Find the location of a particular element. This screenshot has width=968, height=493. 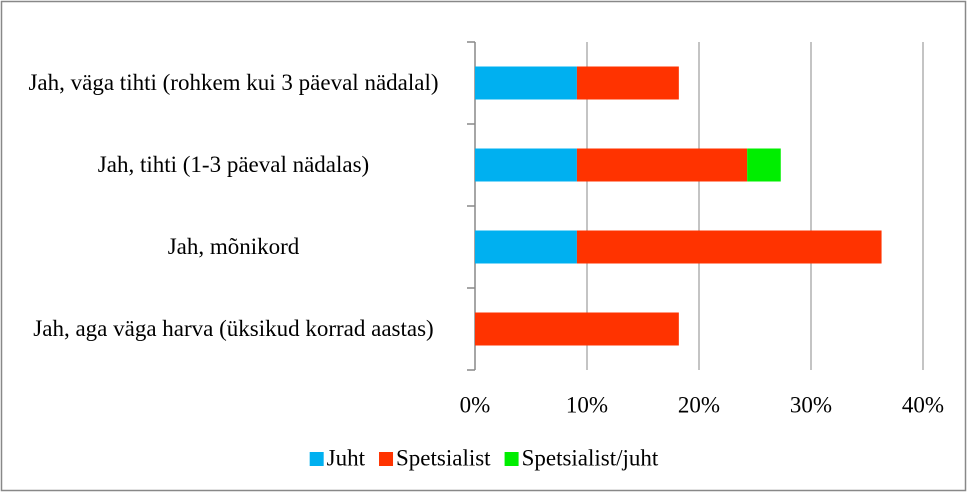

x-tick-label: 0% is located at coordinates (475, 404).